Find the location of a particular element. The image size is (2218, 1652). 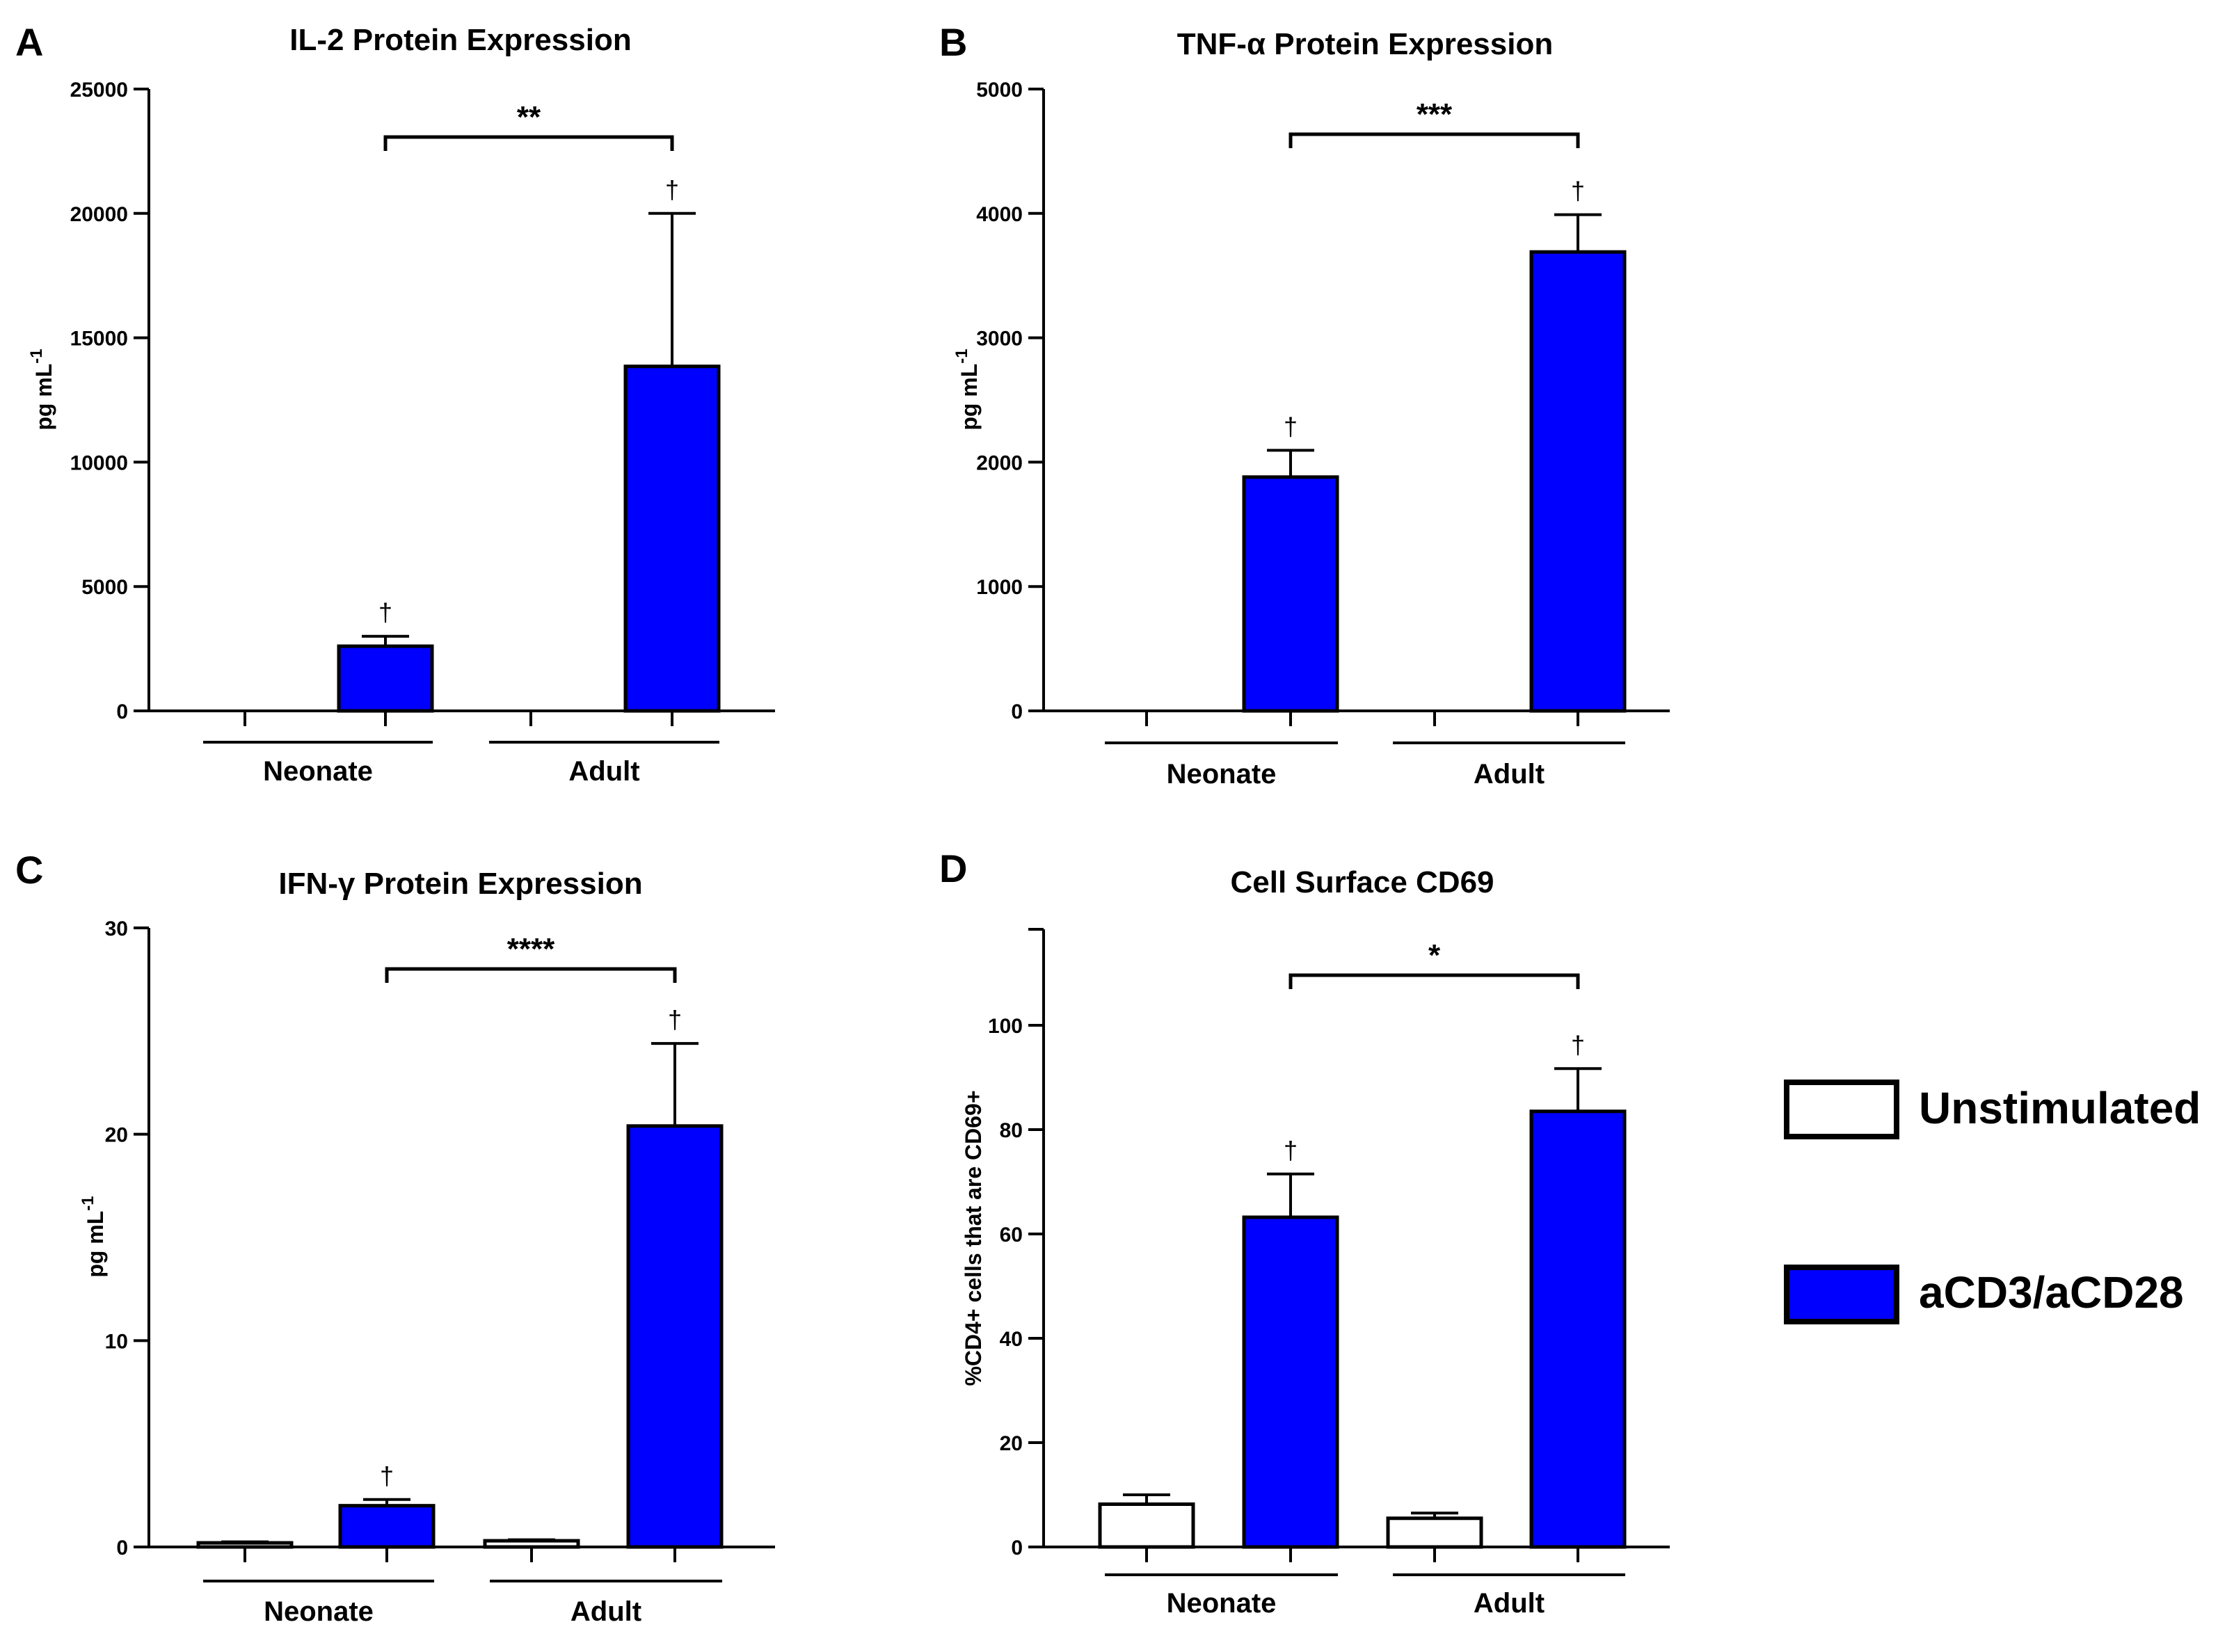

y-tick-label: 30 is located at coordinates (116, 929).